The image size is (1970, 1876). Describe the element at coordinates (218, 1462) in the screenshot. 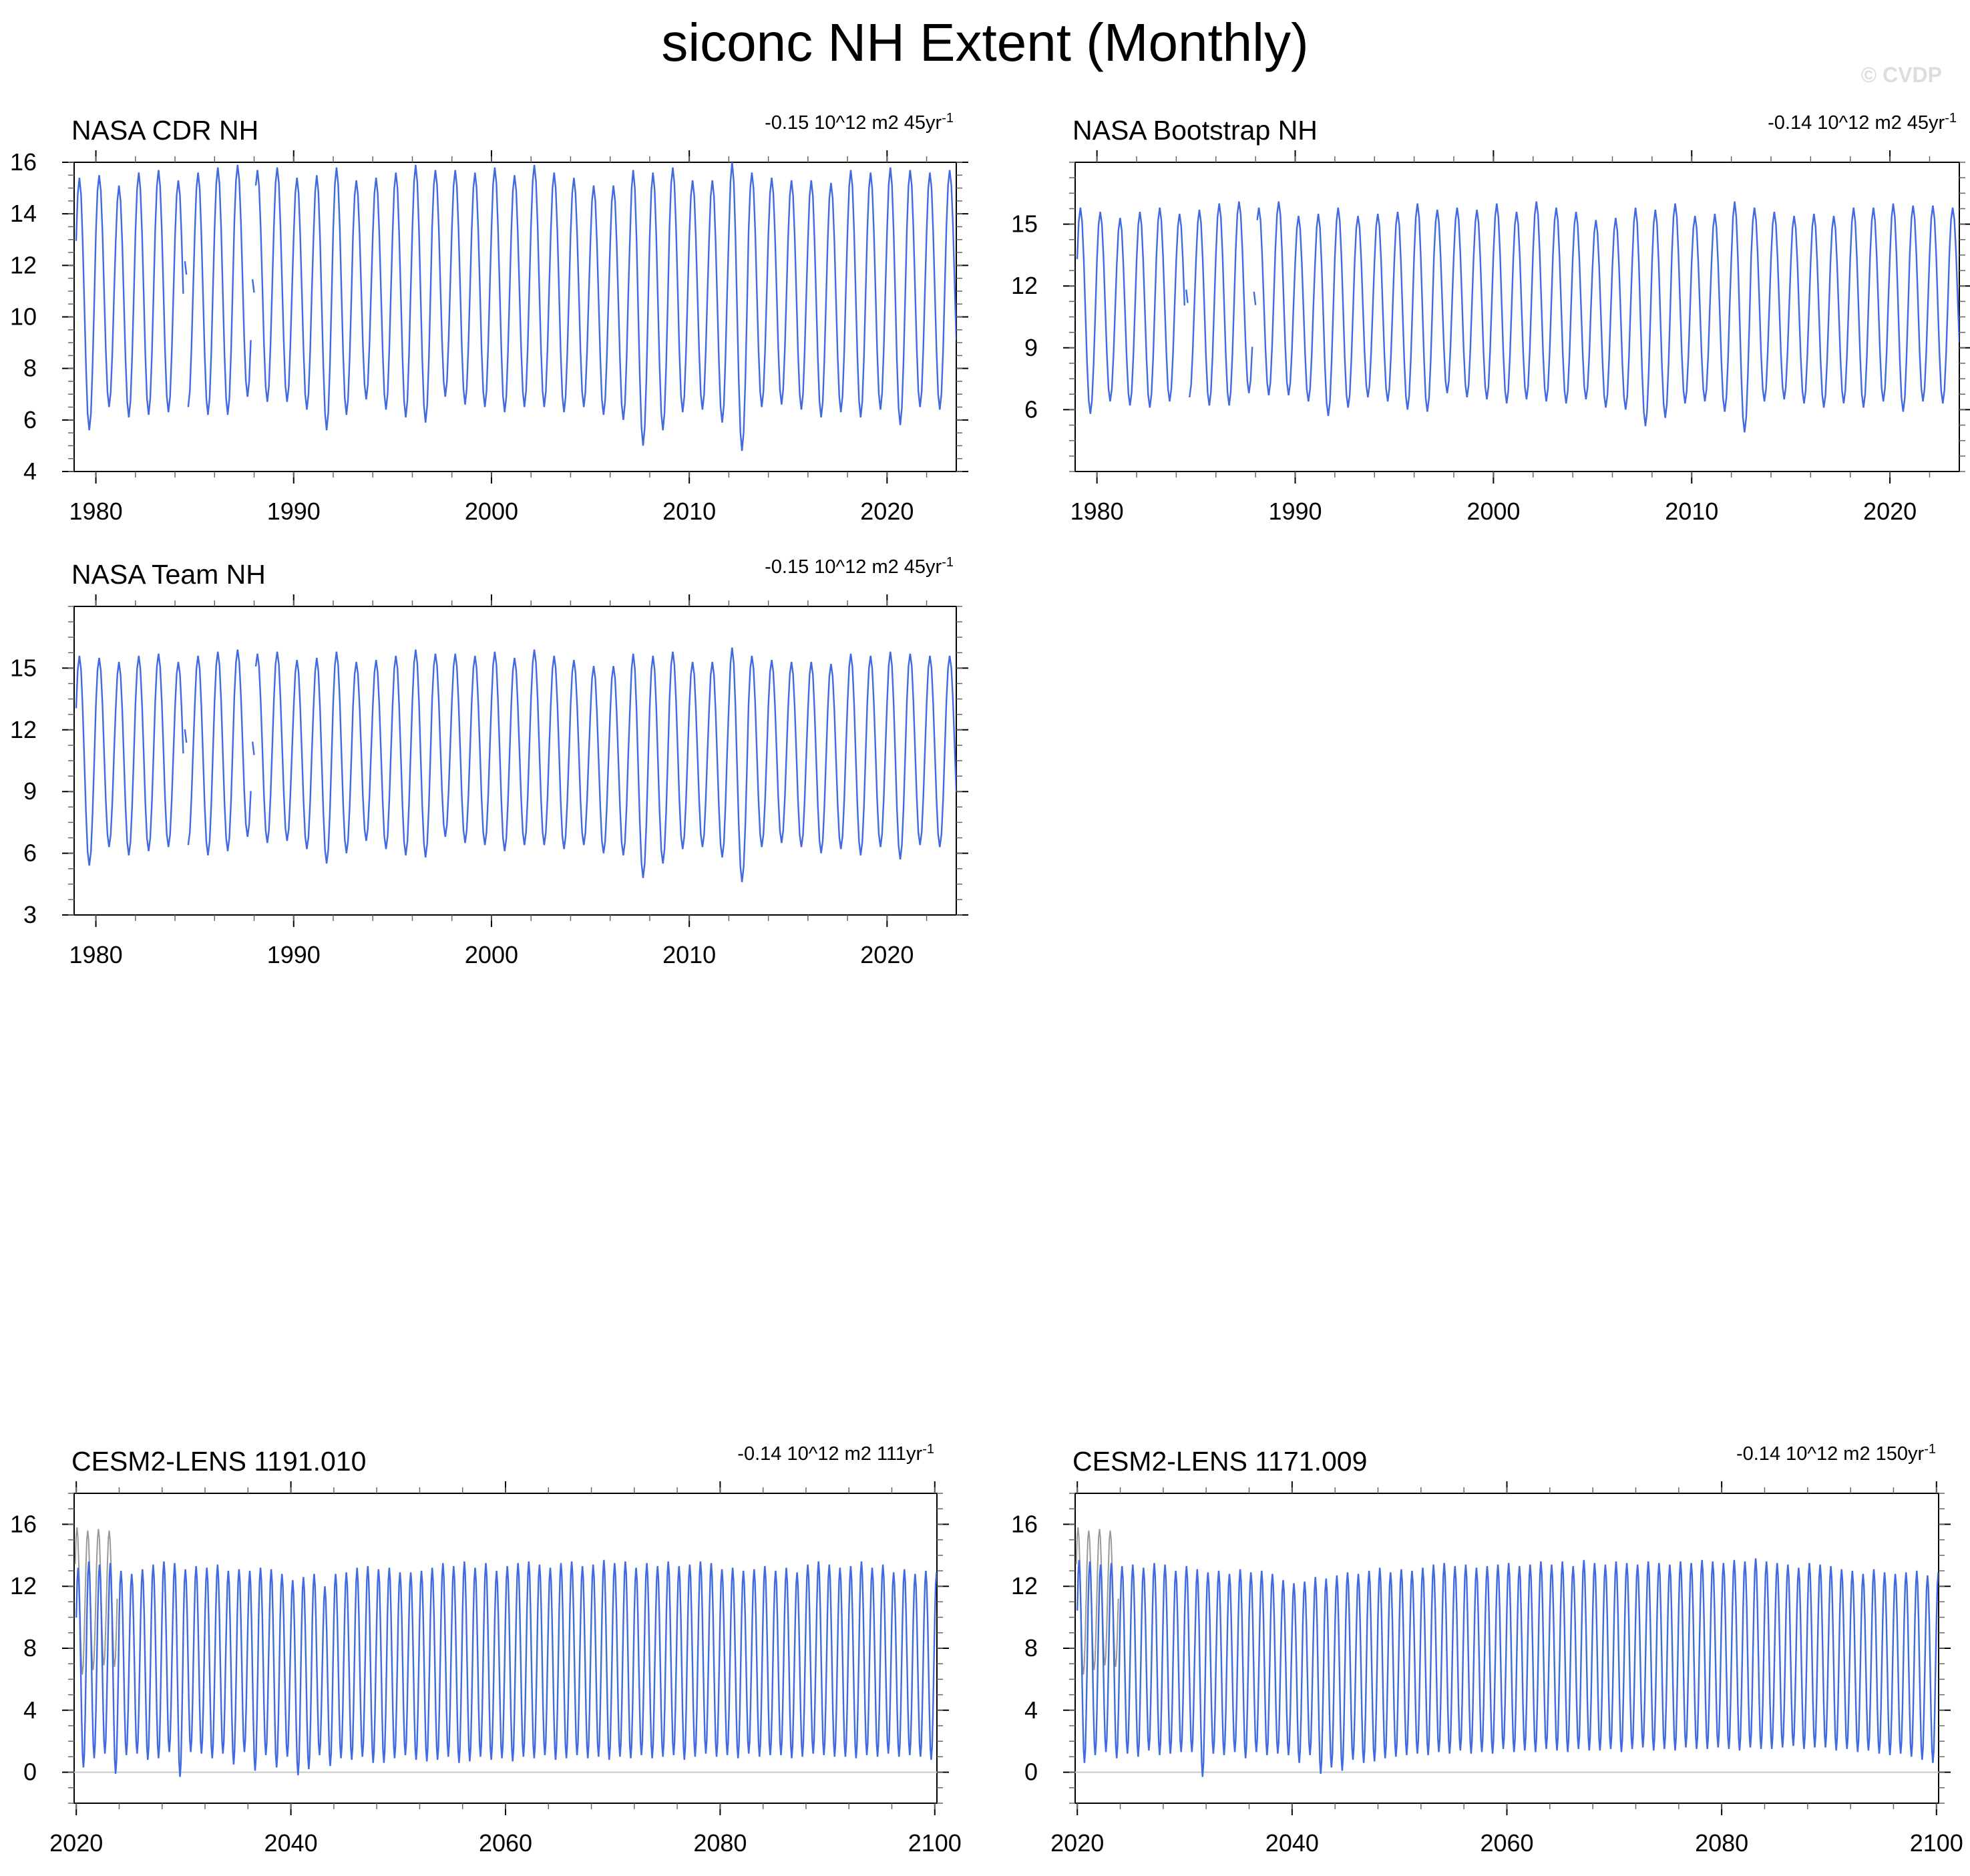

I see `panel-title: CESM2-LENS 1191.010` at that location.